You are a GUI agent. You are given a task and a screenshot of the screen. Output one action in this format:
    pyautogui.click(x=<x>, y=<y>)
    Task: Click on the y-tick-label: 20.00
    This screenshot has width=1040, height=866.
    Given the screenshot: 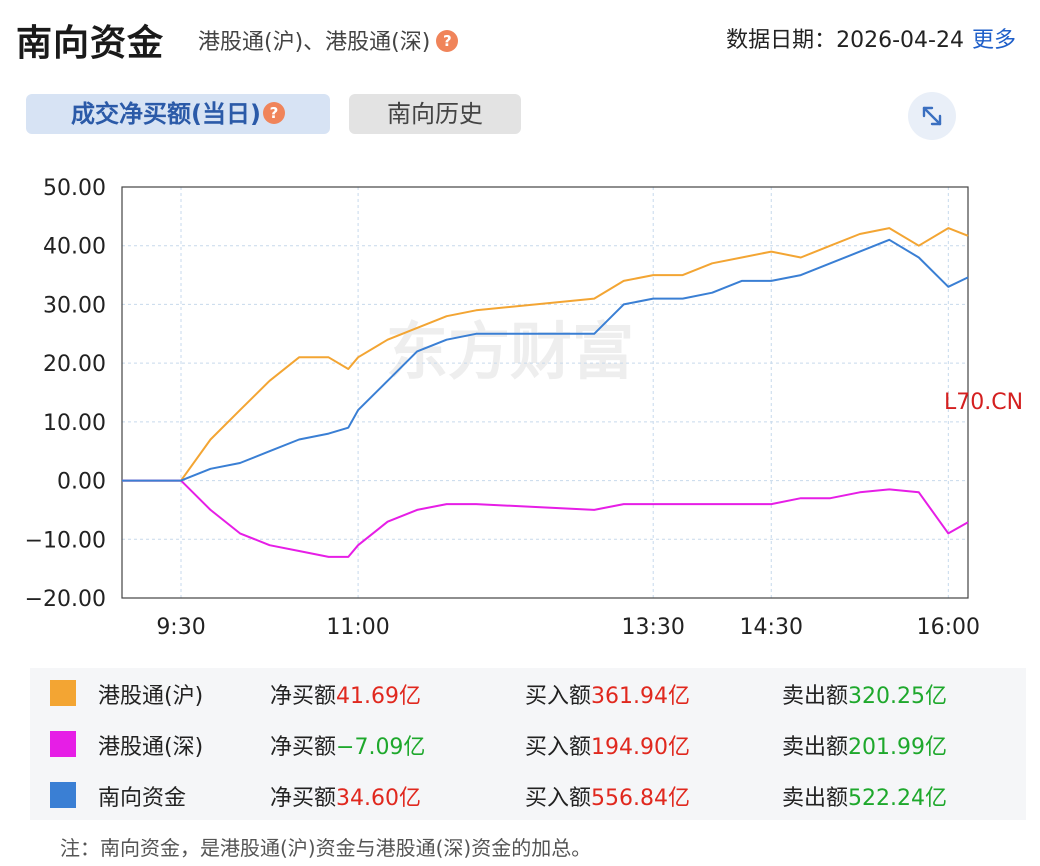 What is the action you would take?
    pyautogui.click(x=74, y=364)
    